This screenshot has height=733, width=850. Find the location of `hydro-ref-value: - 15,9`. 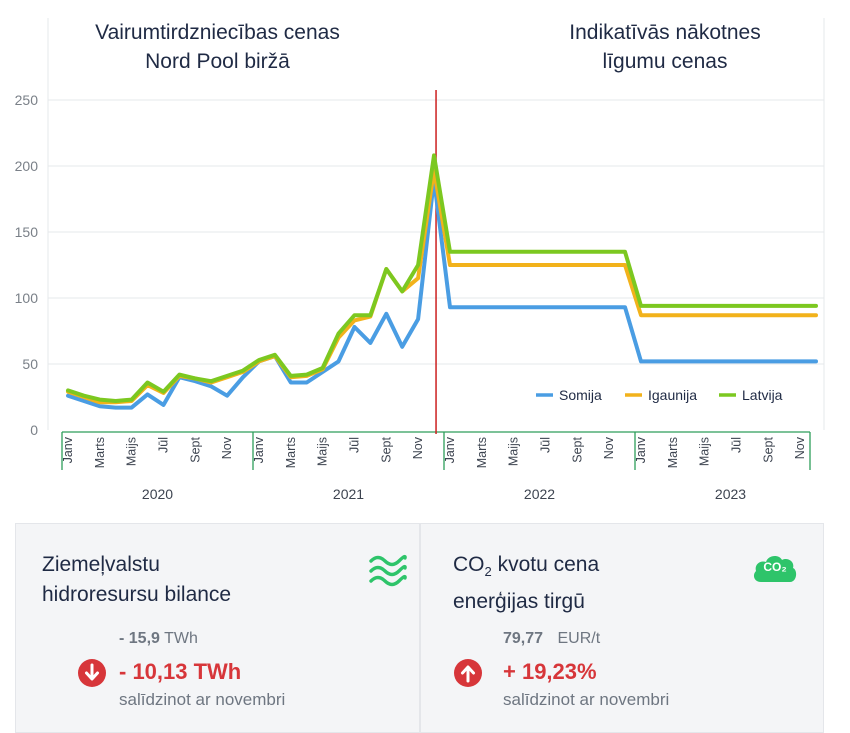

hydro-ref-value: - 15,9 is located at coordinates (139, 638).